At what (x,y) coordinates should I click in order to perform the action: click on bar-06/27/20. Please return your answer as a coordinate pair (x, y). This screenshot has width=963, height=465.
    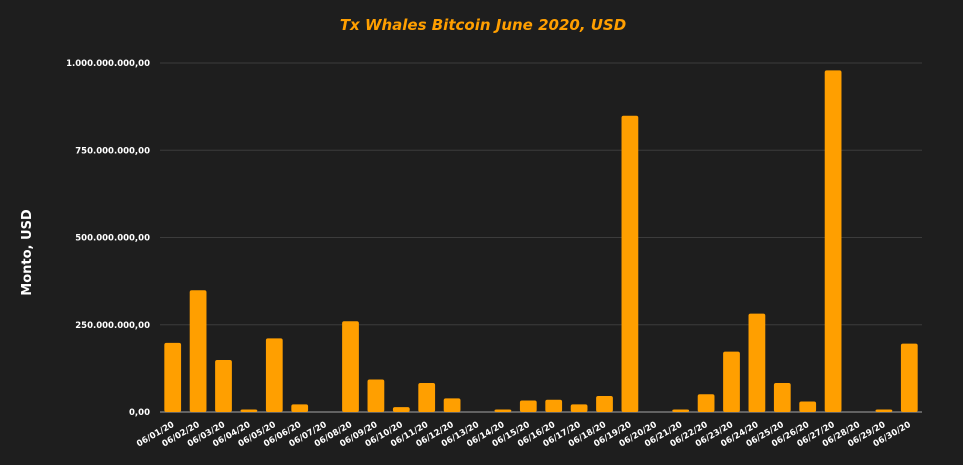
    Looking at the image, I should click on (833, 241).